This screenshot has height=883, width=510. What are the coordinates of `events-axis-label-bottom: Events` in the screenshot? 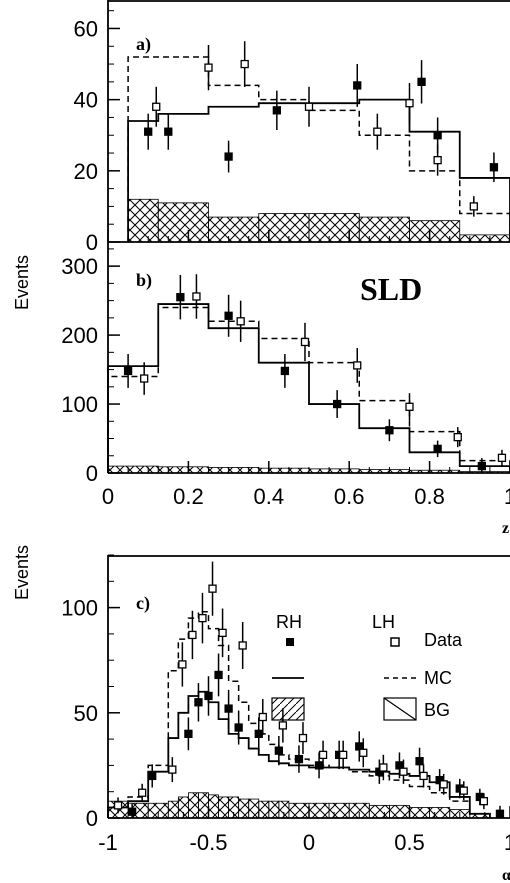 It's located at (22, 572).